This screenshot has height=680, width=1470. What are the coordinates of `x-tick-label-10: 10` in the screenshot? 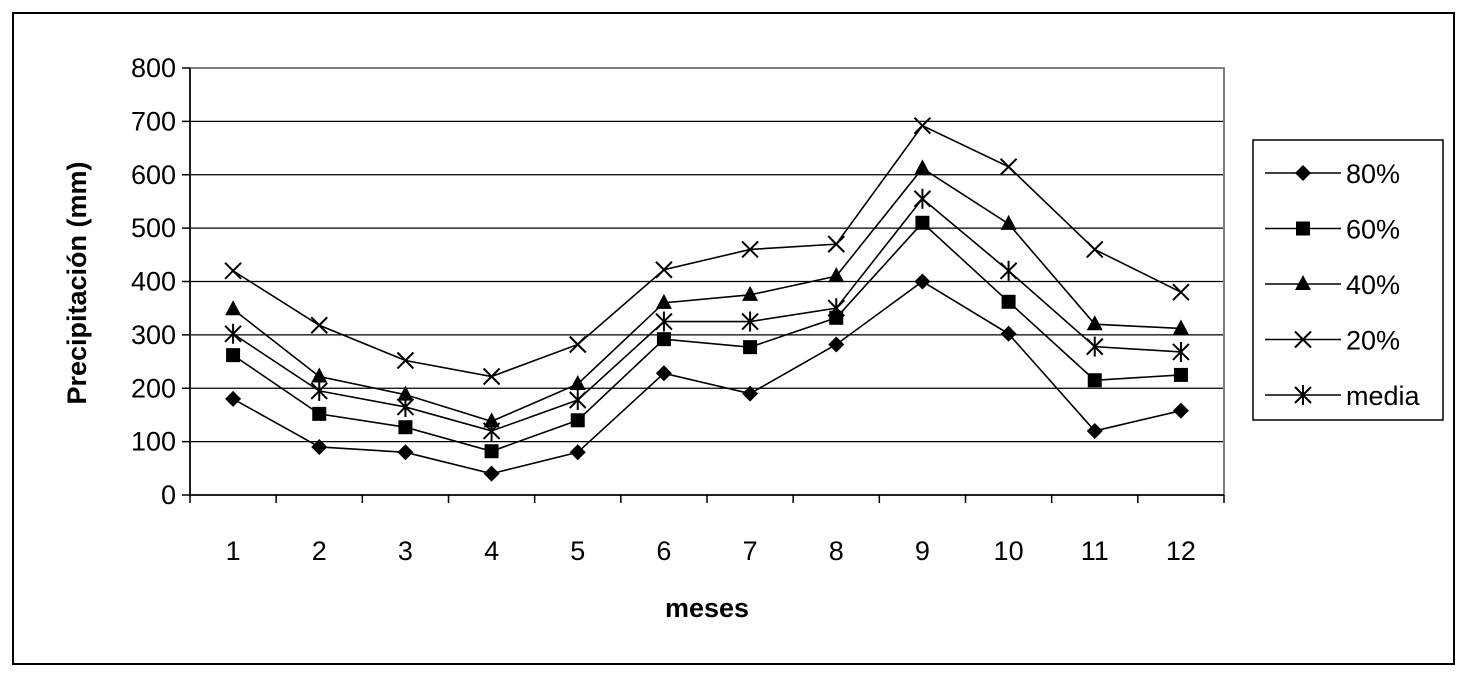 It's located at (1009, 551).